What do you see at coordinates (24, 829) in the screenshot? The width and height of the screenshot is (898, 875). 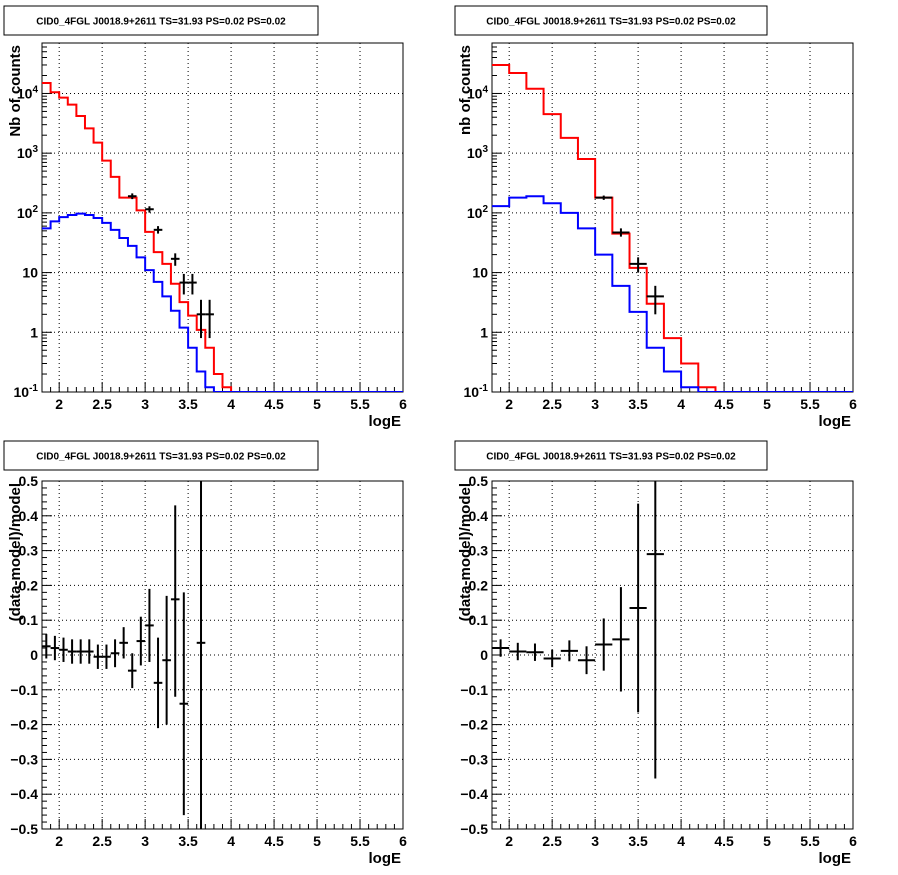 I see `y-tick-label: −0.5` at bounding box center [24, 829].